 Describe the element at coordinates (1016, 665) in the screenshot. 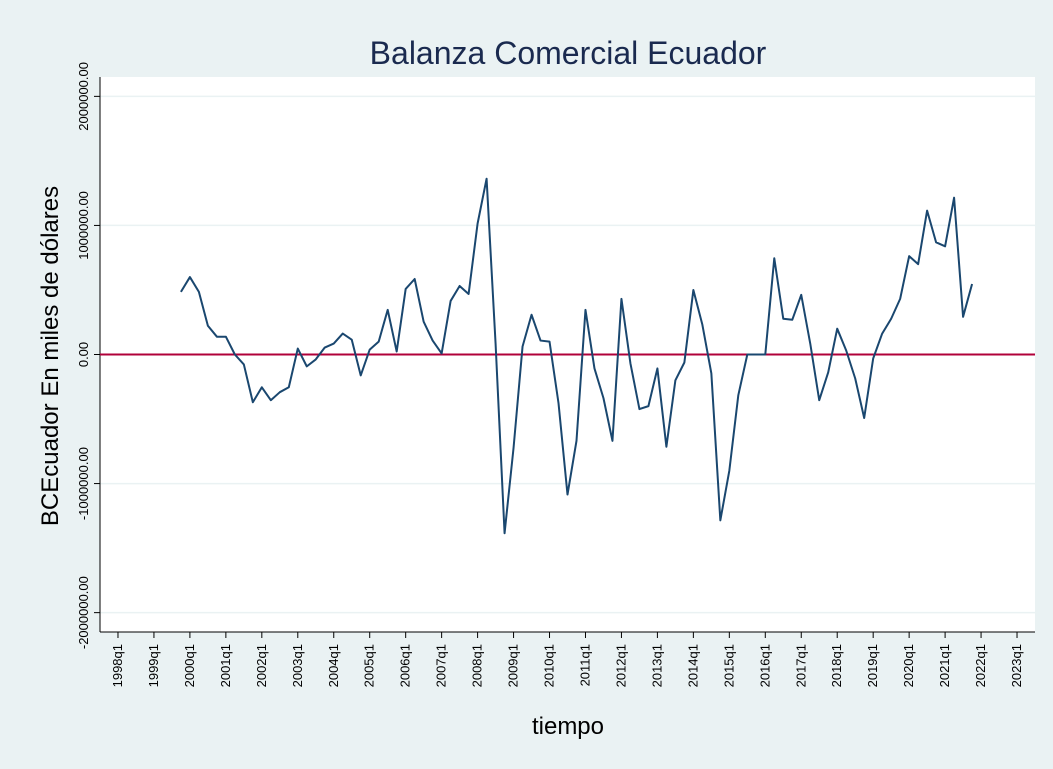

I see `x-tick-label: 2023q1` at that location.